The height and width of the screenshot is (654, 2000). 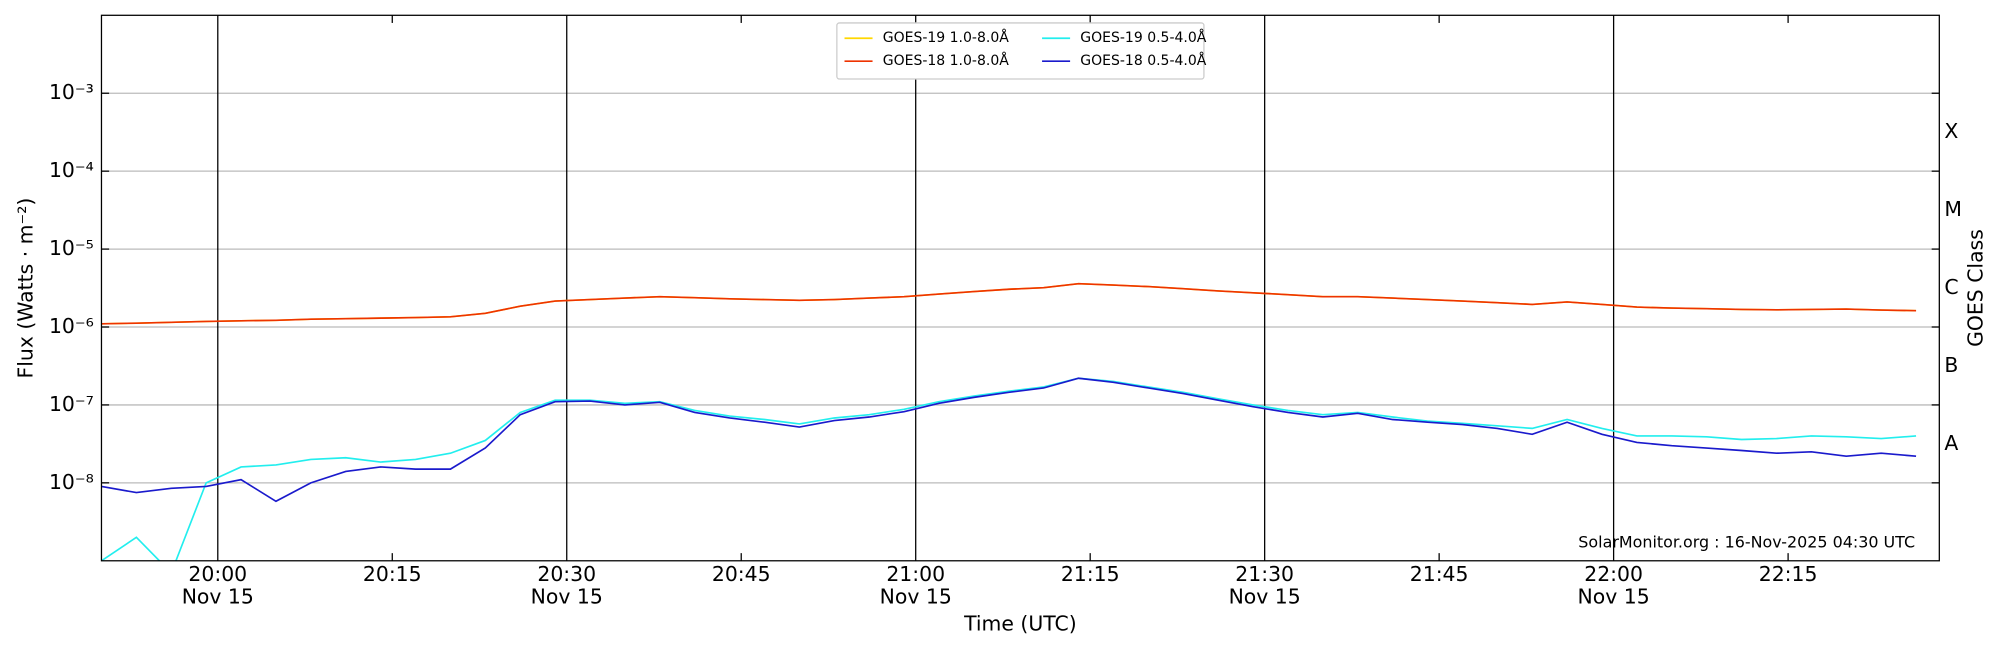 I want to click on series-line, so click(x=1009, y=303).